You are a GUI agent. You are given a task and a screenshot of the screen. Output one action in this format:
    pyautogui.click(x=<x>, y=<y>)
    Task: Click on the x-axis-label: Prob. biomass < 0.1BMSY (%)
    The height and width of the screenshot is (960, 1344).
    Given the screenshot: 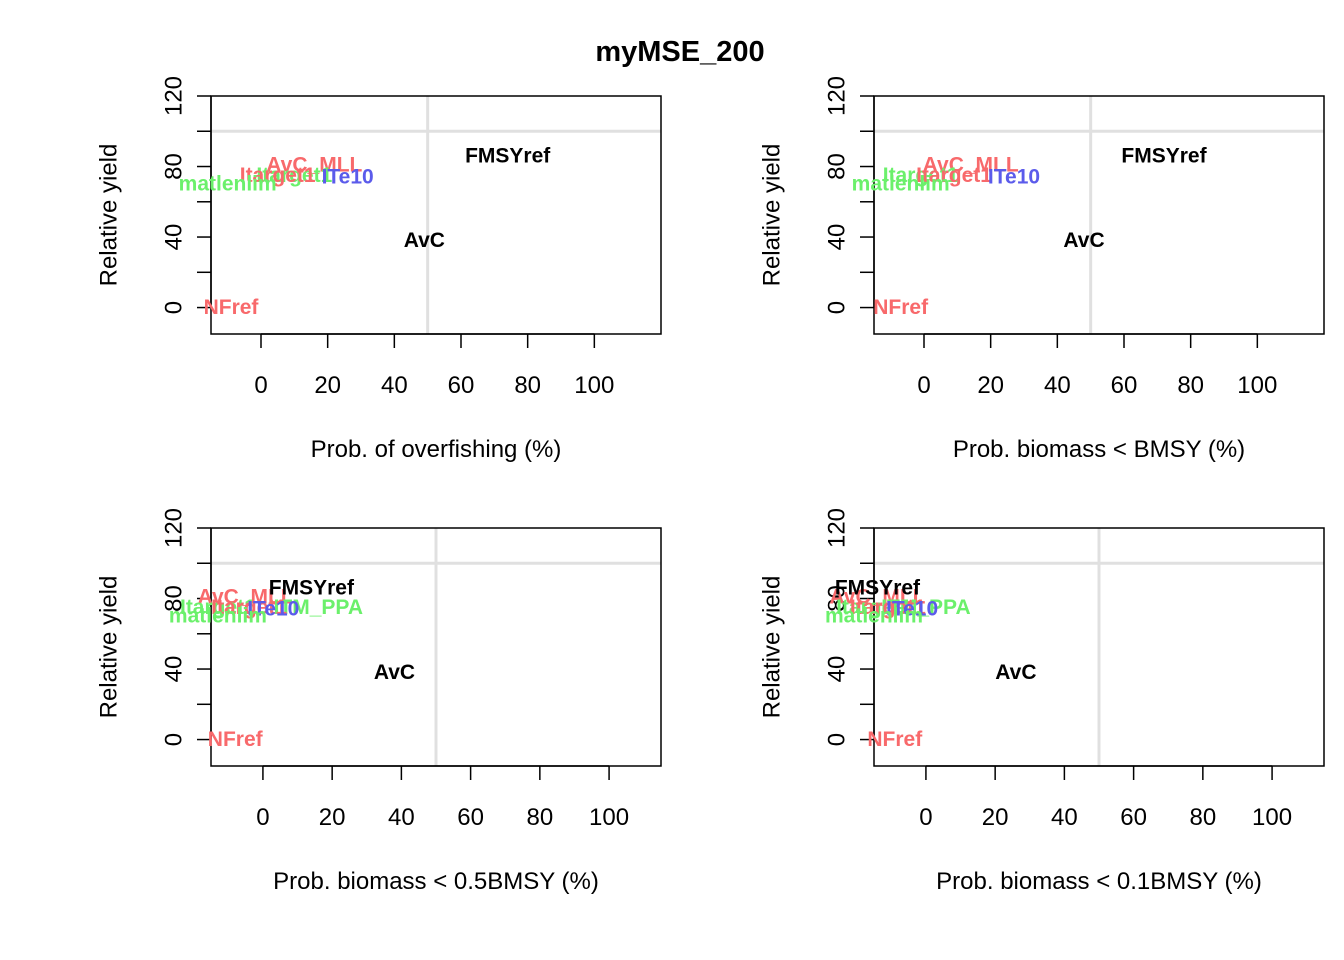 What is the action you would take?
    pyautogui.click(x=1099, y=881)
    